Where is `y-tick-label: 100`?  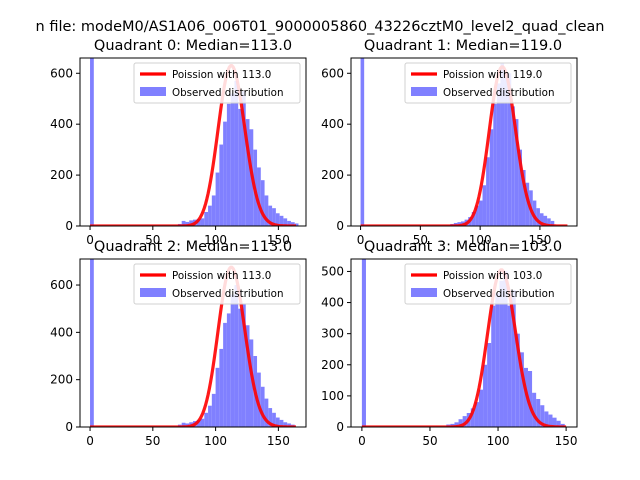 y-tick-label: 100 is located at coordinates (332, 396).